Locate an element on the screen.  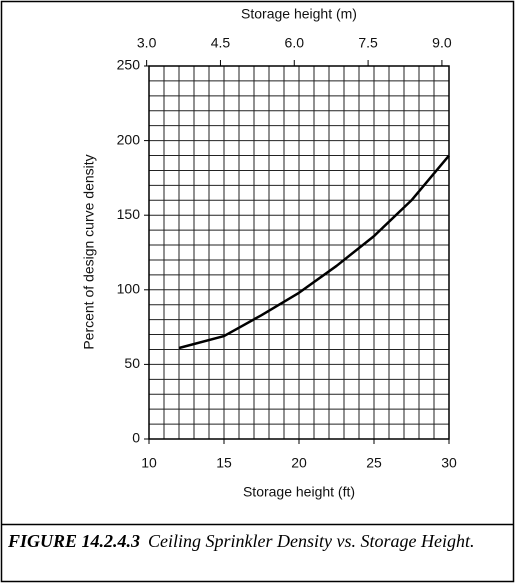
x-tick-label: 15 is located at coordinates (224, 463).